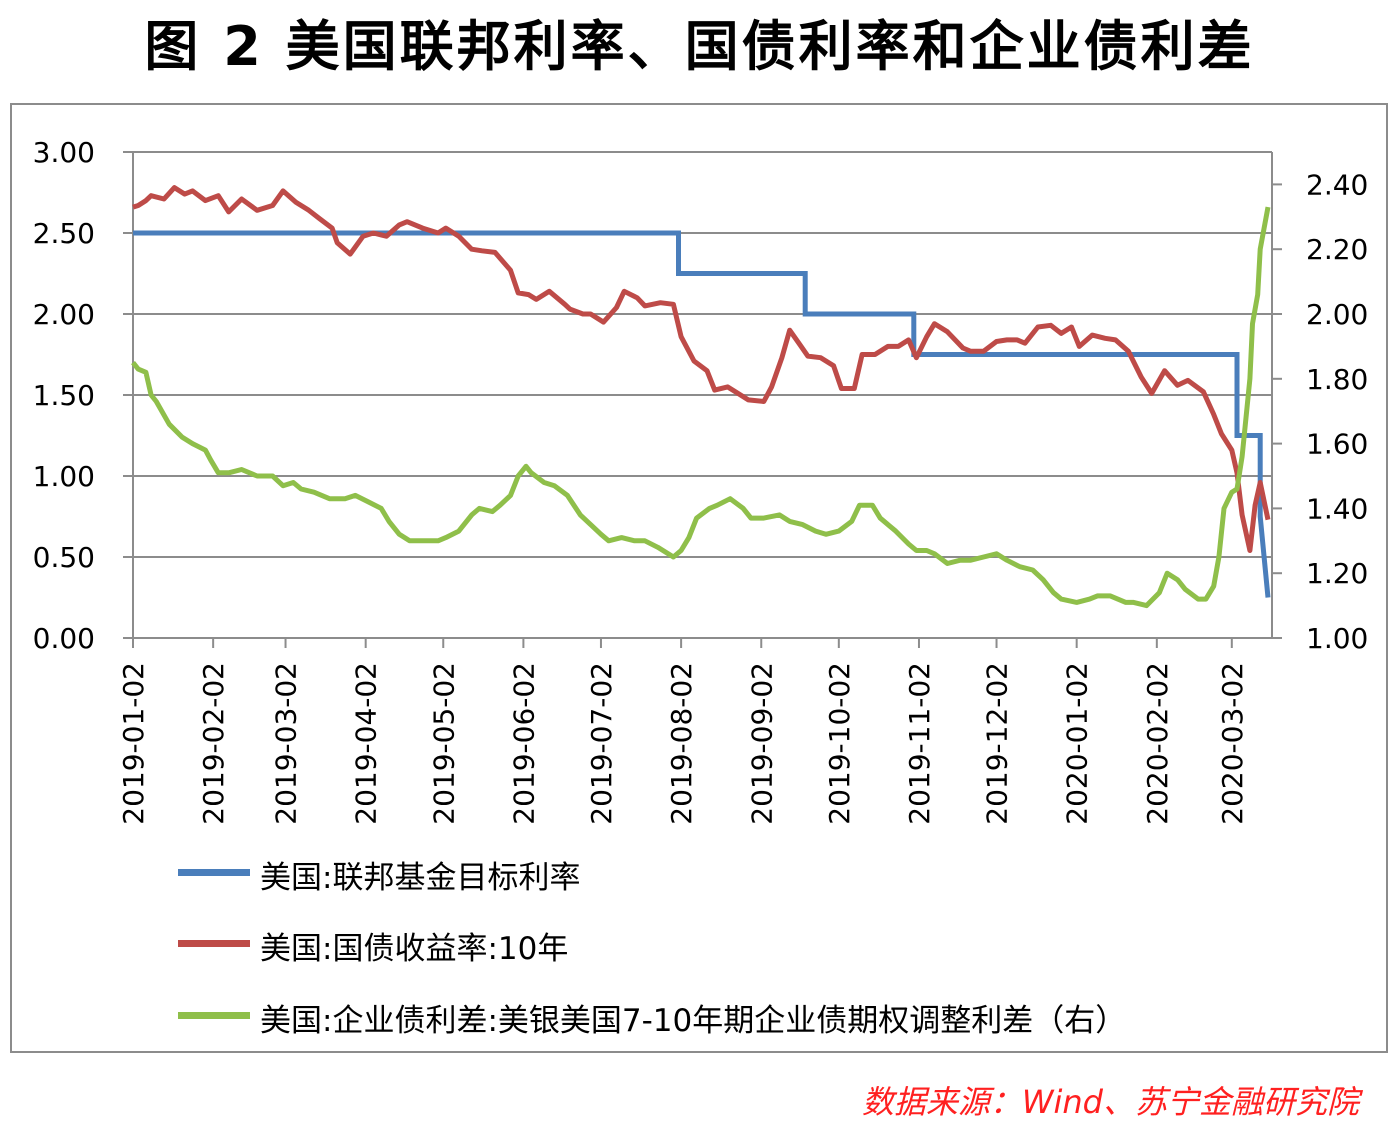 Image resolution: width=1399 pixels, height=1123 pixels. Describe the element at coordinates (1337, 249) in the screenshot. I see `right-tick-label: 2.20` at that location.